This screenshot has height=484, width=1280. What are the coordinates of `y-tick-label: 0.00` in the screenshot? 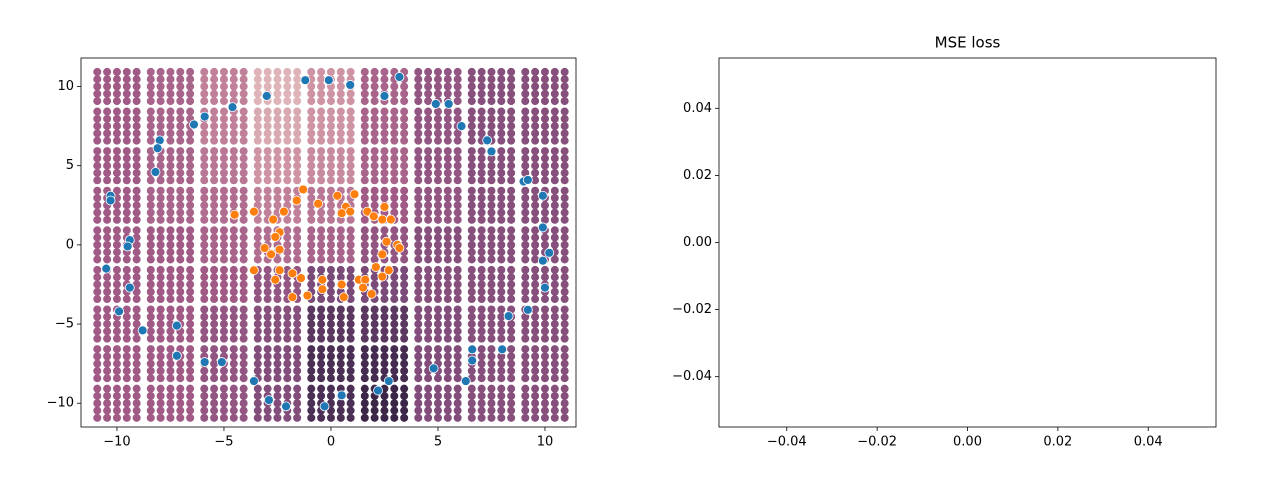 It's located at (697, 242).